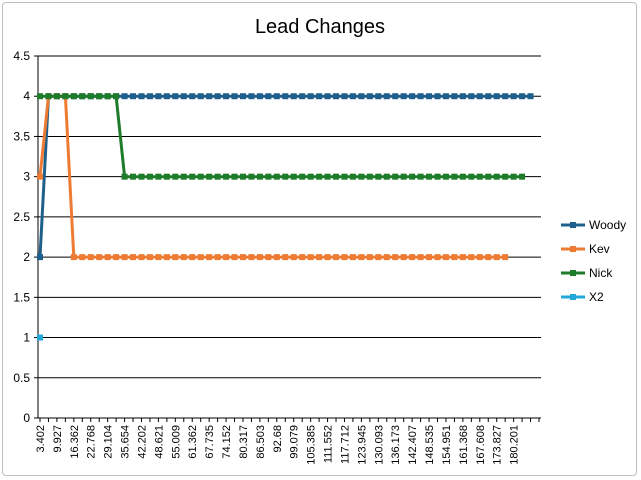 This screenshot has width=641, height=480. Describe the element at coordinates (21, 136) in the screenshot. I see `y-tick-label: 3.5` at that location.